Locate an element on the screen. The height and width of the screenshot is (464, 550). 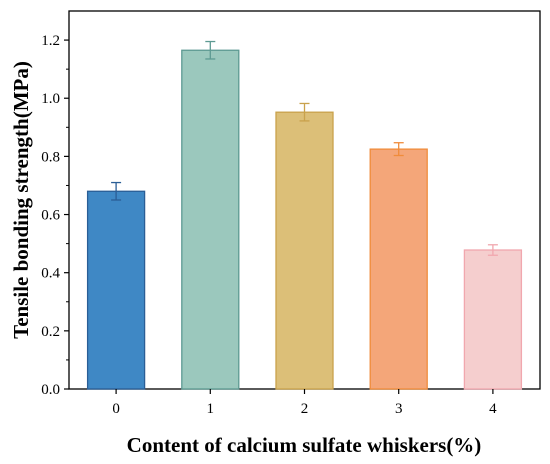
y-tick-label-0.0: 0.0 is located at coordinates (50, 390).